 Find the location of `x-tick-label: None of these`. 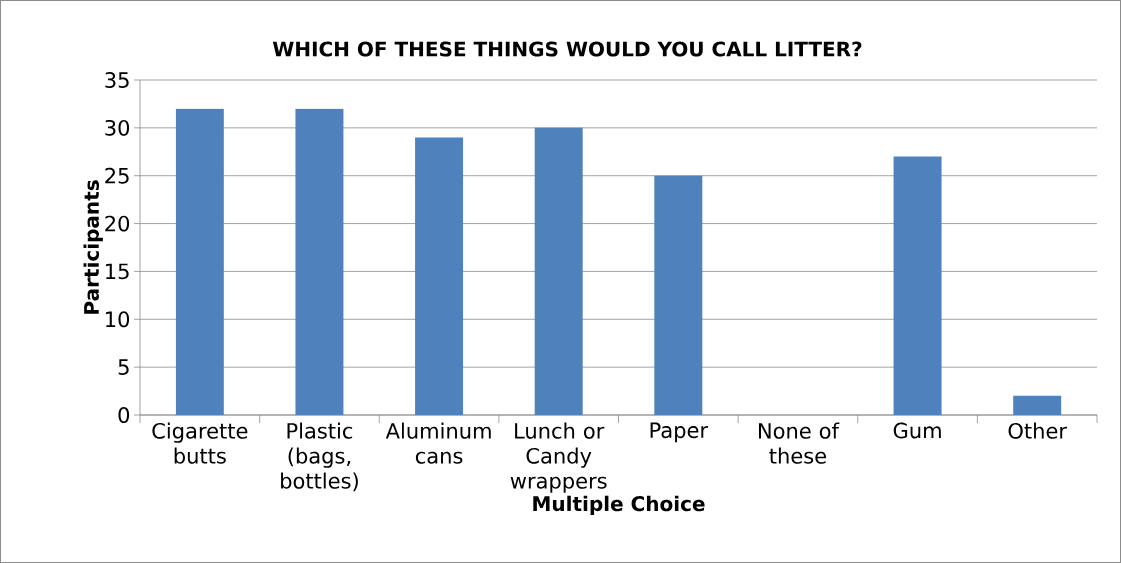

x-tick-label: None of these is located at coordinates (799, 443).